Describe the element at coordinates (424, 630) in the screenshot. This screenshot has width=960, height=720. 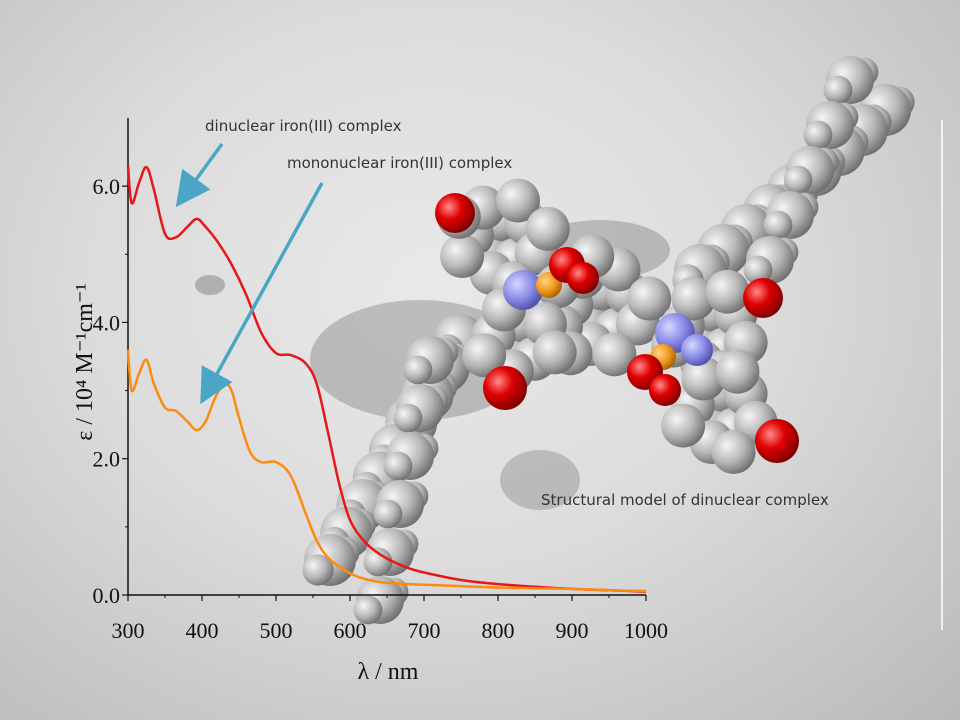
I see `x-tick-label: 700` at that location.